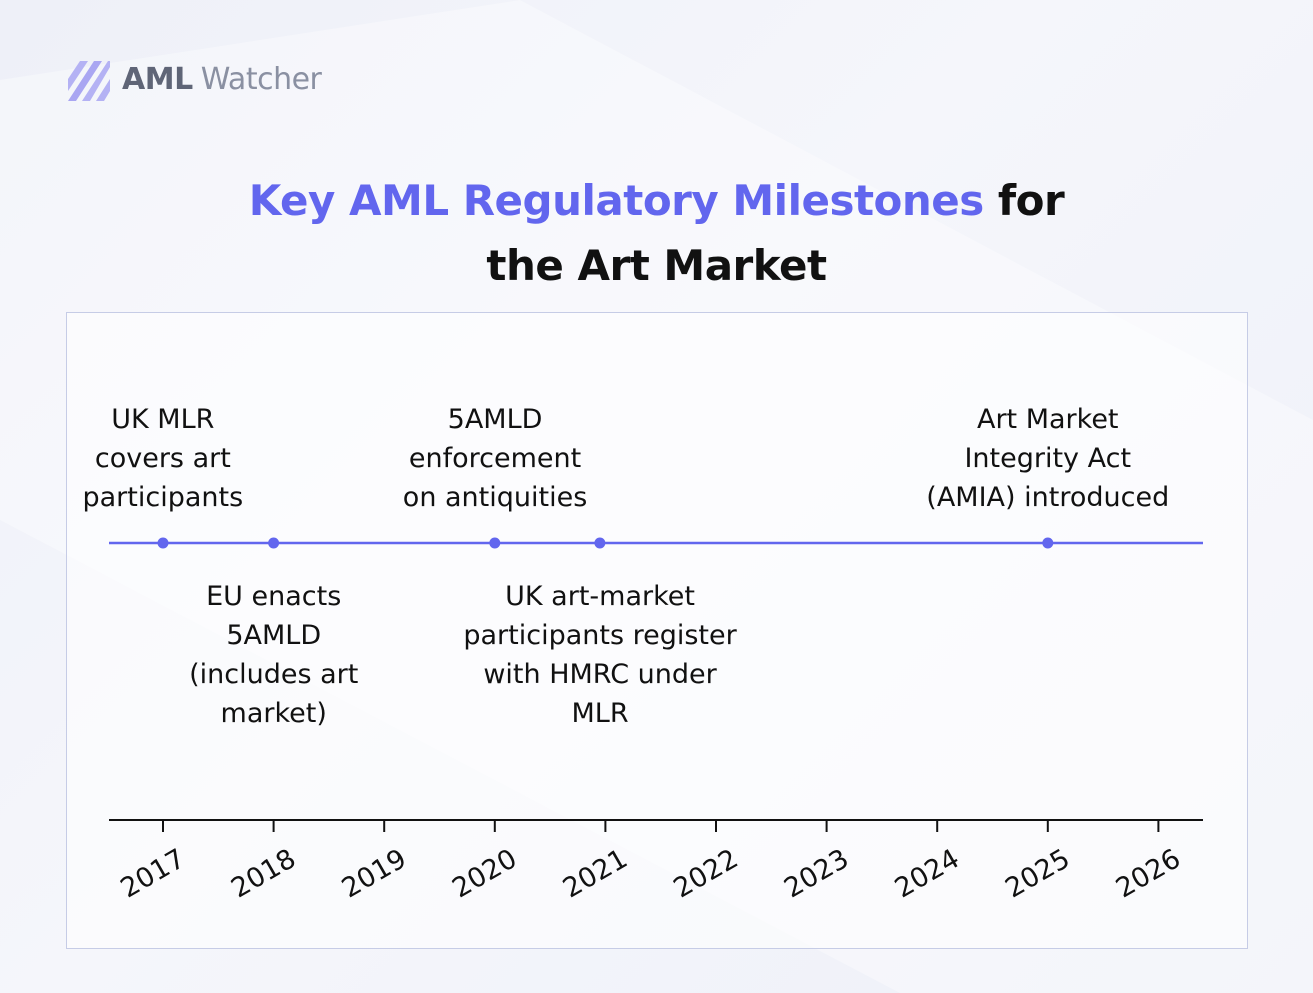 The height and width of the screenshot is (993, 1313). I want to click on event-label-3: 5AMLD enforcement on antiquities, so click(495, 458).